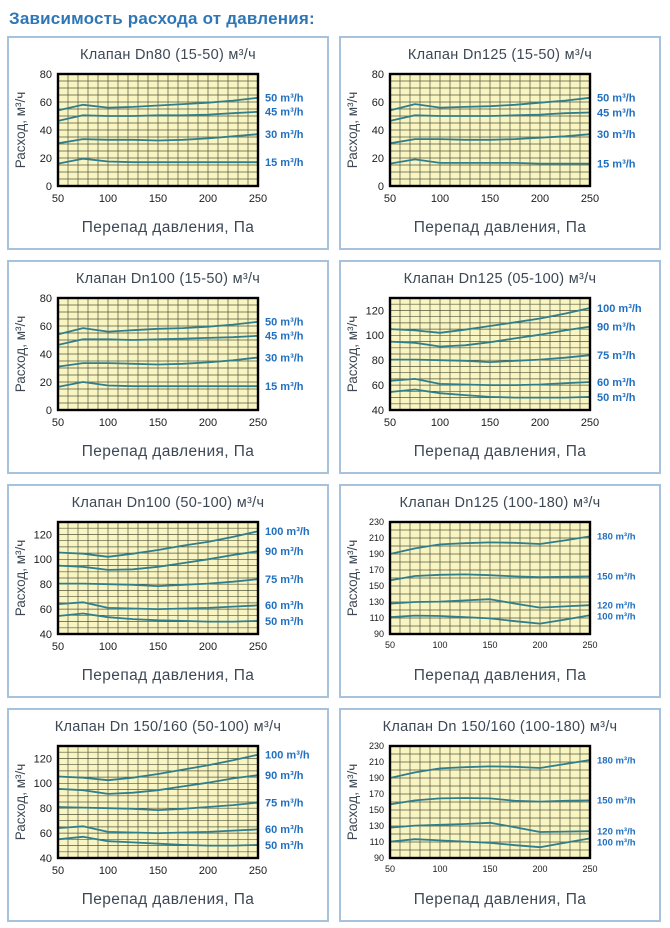 The image size is (670, 928). I want to click on chart-title: Клапан Dn125 (05-100) м³/ч, so click(500, 279).